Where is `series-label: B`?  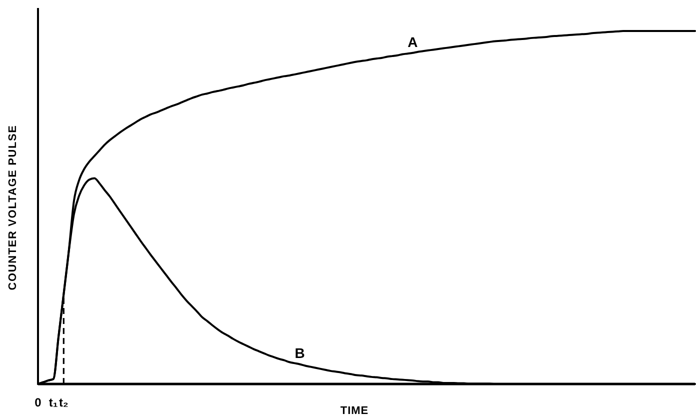
series-label: B is located at coordinates (299, 353).